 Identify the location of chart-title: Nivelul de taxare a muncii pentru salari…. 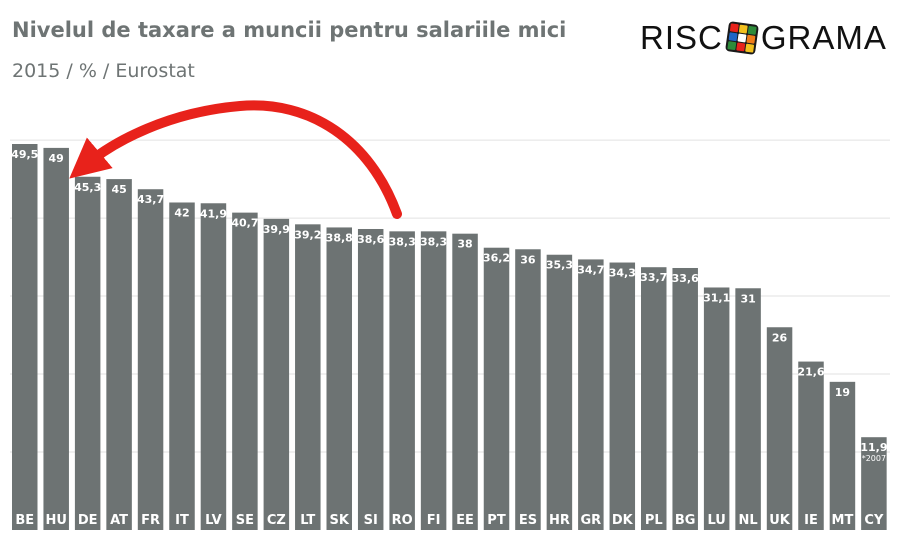
(289, 30).